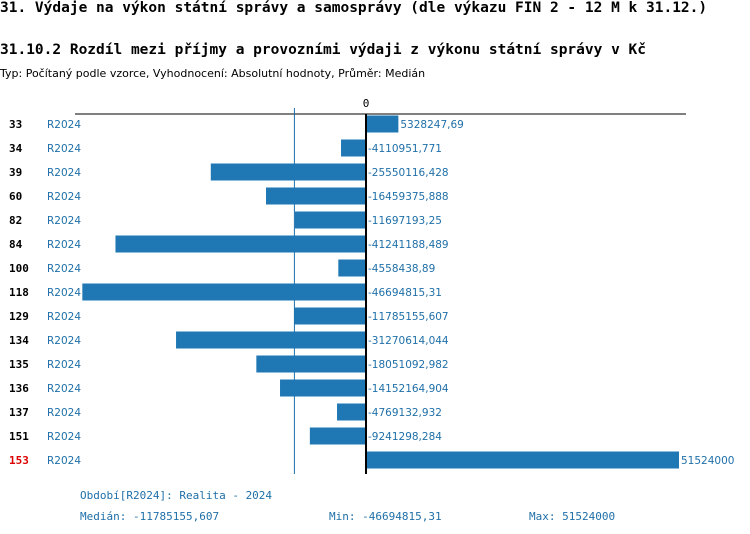 The width and height of the screenshot is (750, 534). What do you see at coordinates (405, 293) in the screenshot?
I see `value-label: -46694815,31` at bounding box center [405, 293].